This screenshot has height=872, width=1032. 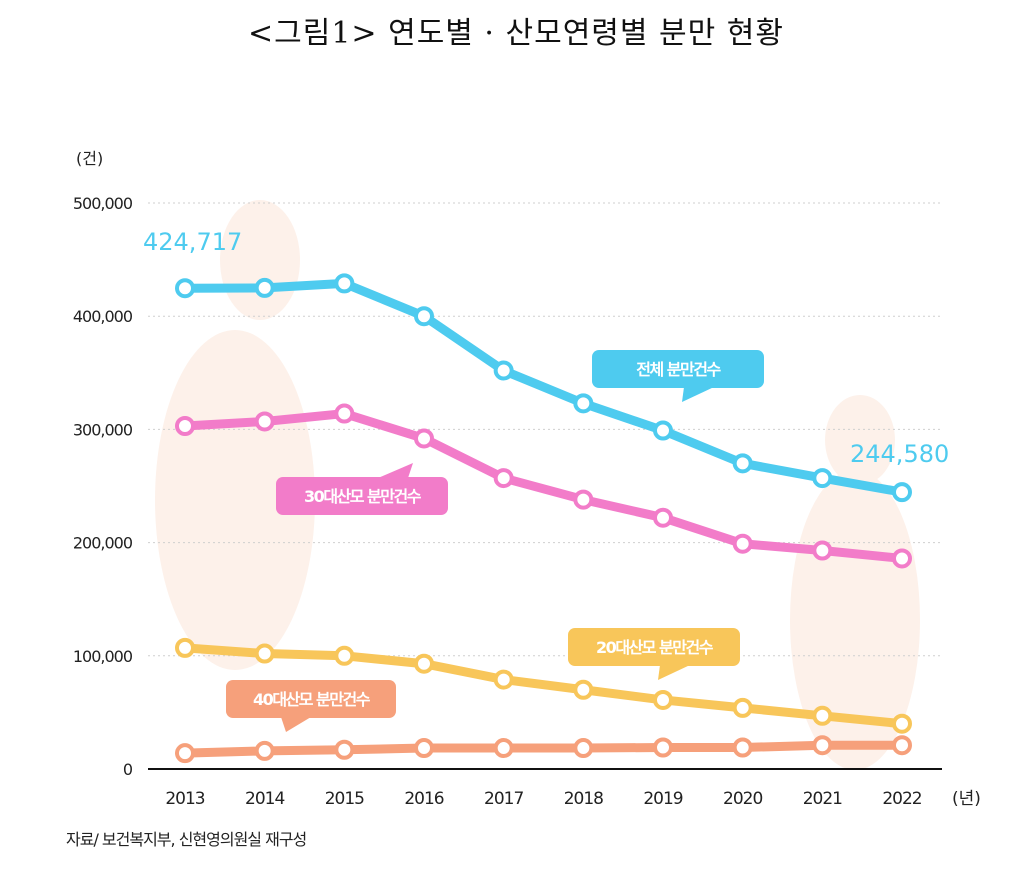 What do you see at coordinates (742, 799) in the screenshot?
I see `x-tick-label: 2020` at bounding box center [742, 799].